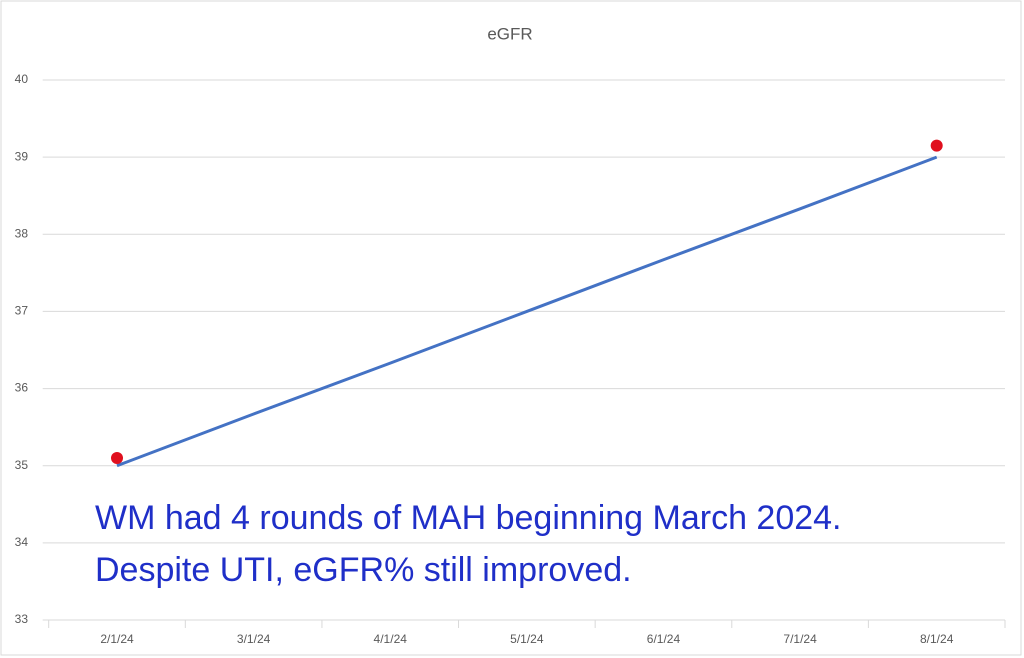 The width and height of the screenshot is (1024, 658). What do you see at coordinates (22, 465) in the screenshot?
I see `y-tick-label: 35` at bounding box center [22, 465].